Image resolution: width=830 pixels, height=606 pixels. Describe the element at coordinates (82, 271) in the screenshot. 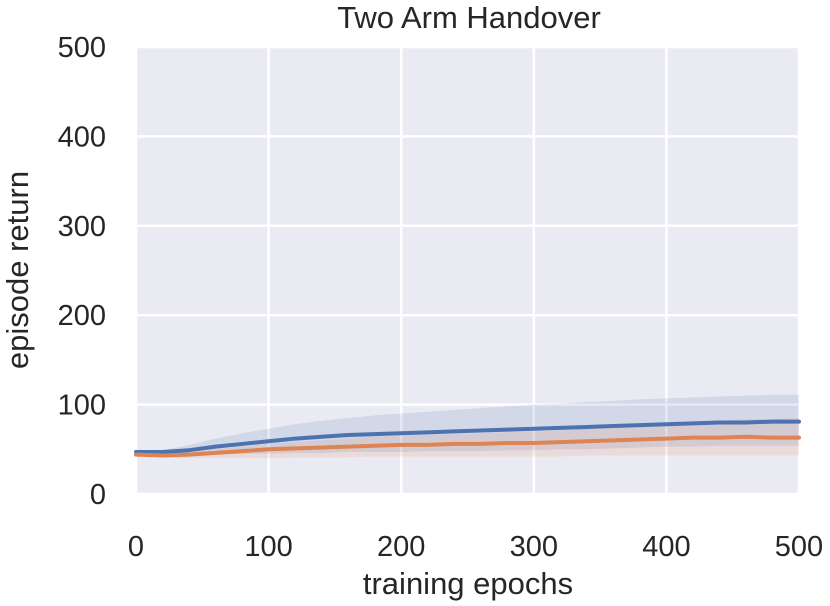

I see `y-axis-ticks: 0 100 200 300 400 500` at that location.